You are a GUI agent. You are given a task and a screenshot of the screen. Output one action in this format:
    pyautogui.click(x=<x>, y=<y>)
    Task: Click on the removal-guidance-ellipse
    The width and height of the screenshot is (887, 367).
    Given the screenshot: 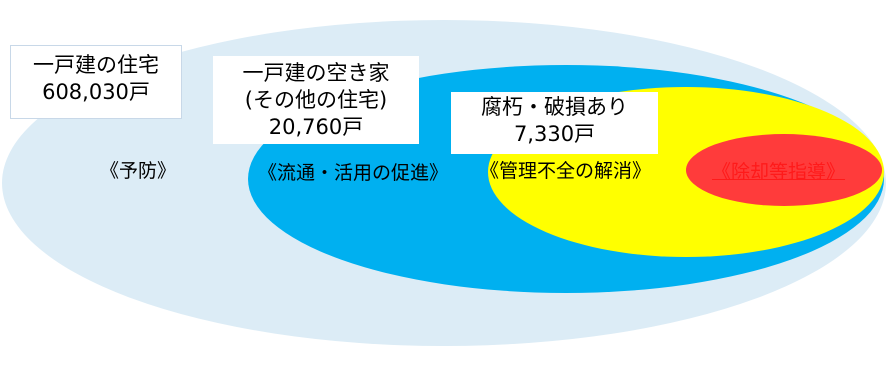 What is the action you would take?
    pyautogui.click(x=784, y=170)
    